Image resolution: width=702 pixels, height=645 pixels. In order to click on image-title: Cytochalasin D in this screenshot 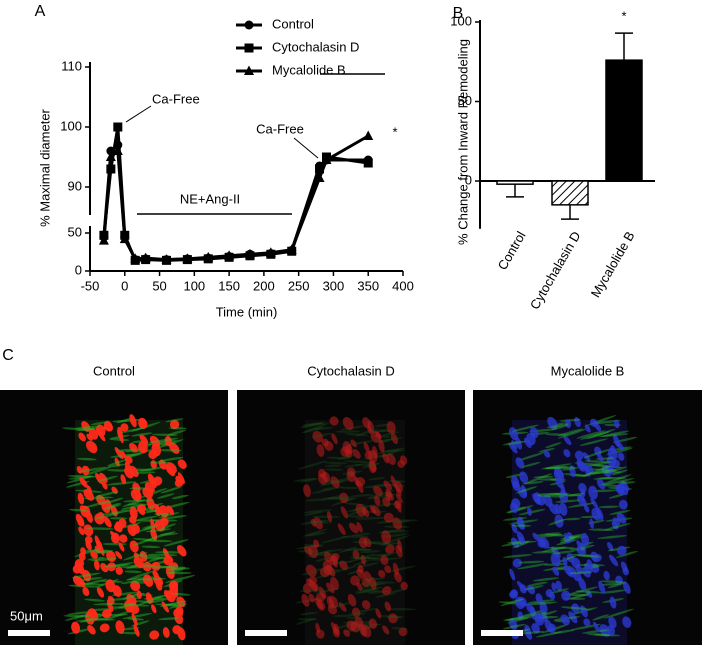, I will do `click(350, 370)`.